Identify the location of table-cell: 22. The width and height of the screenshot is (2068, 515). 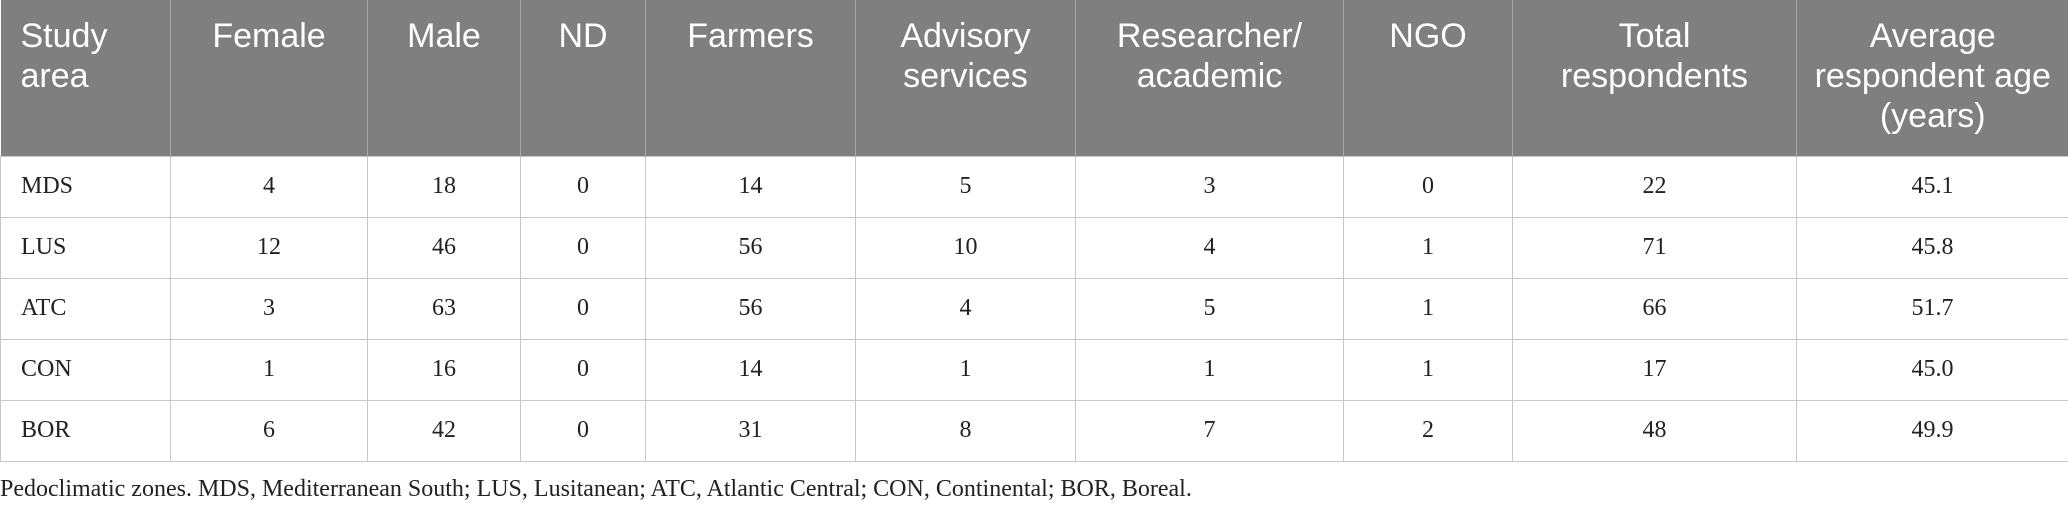
(1654, 186).